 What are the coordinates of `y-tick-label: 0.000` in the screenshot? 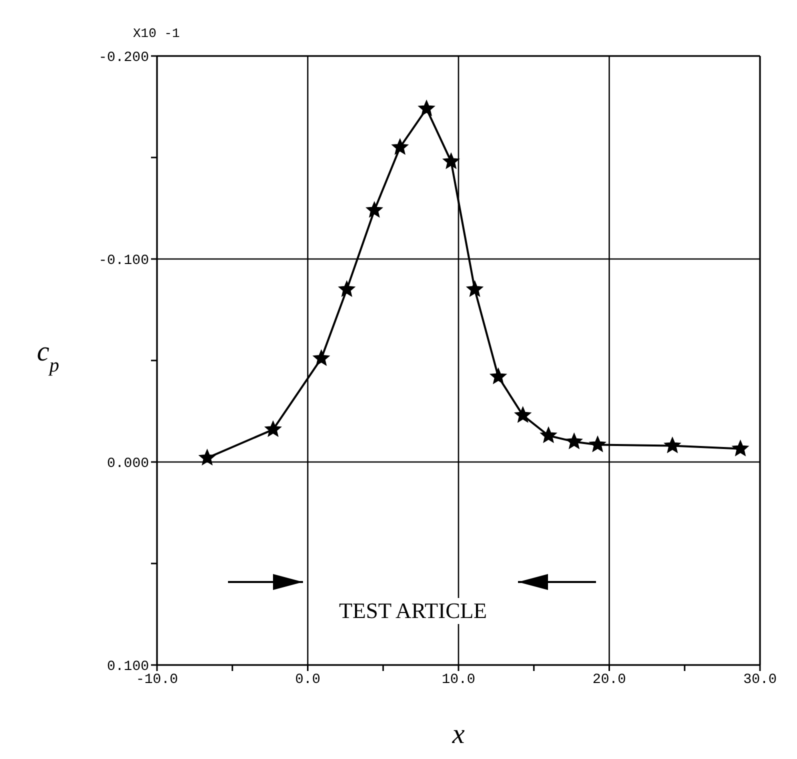 It's located at (127, 464).